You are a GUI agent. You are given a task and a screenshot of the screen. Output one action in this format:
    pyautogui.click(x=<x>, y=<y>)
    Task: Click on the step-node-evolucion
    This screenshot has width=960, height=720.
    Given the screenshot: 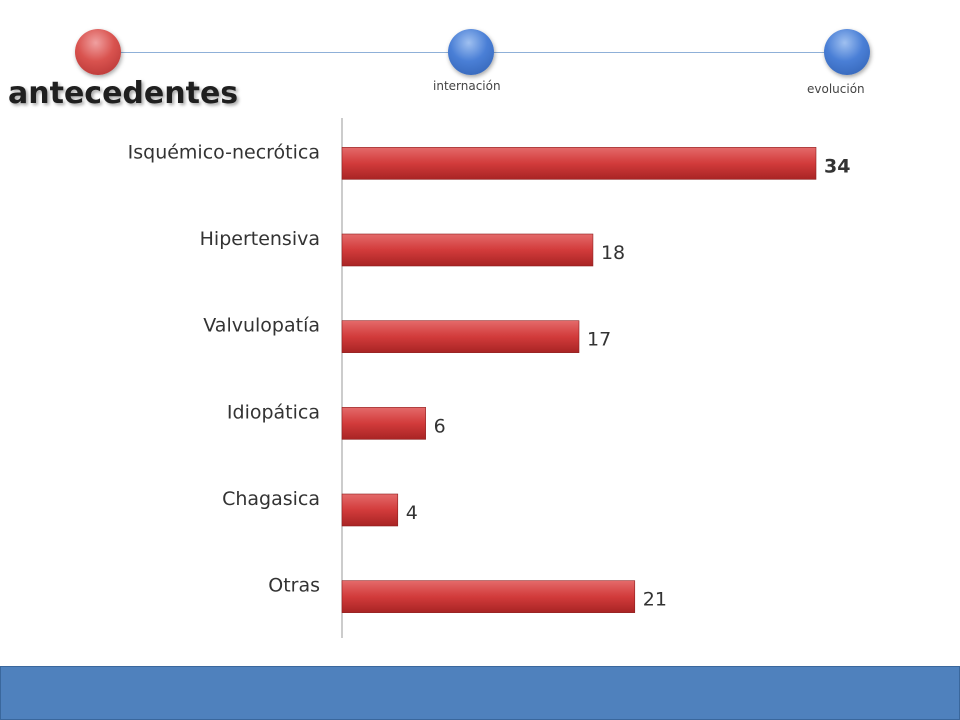 What is the action you would take?
    pyautogui.click(x=847, y=52)
    